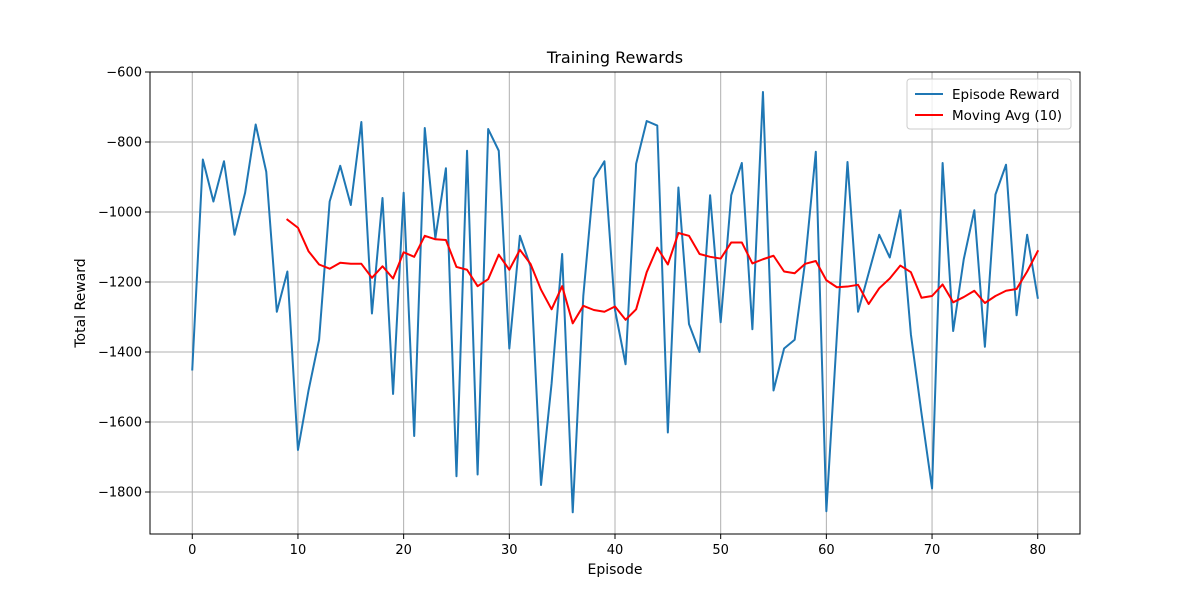 This screenshot has width=1200, height=600. What do you see at coordinates (81, 303) in the screenshot?
I see `y-axis-label: Total Reward` at bounding box center [81, 303].